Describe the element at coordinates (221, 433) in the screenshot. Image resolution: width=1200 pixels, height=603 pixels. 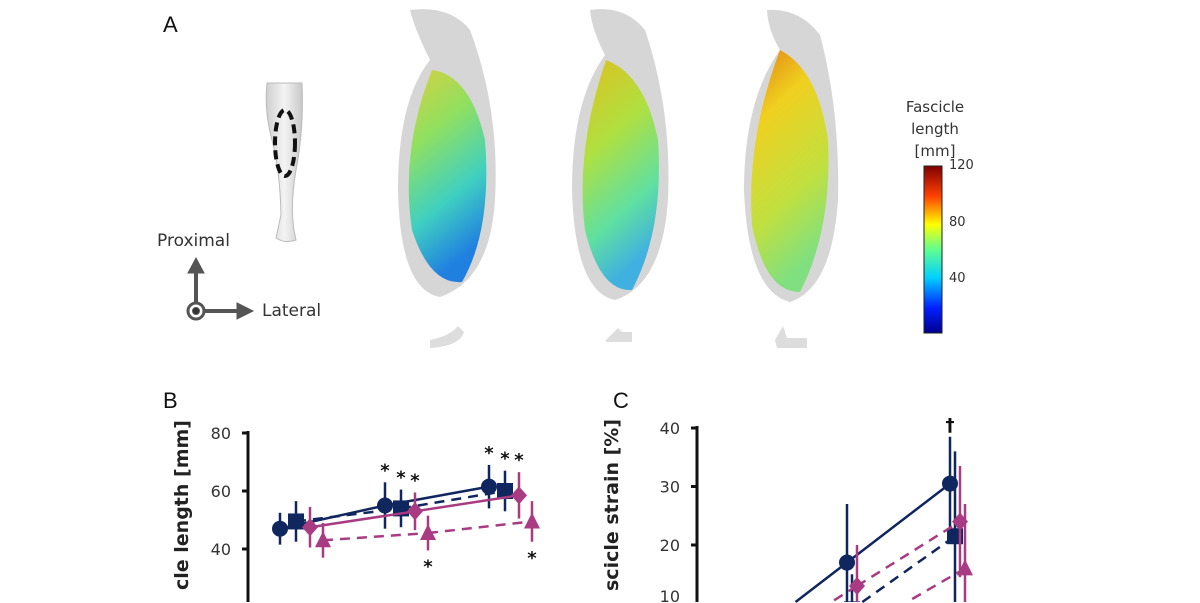
I see `y-tick-label: 80` at that location.